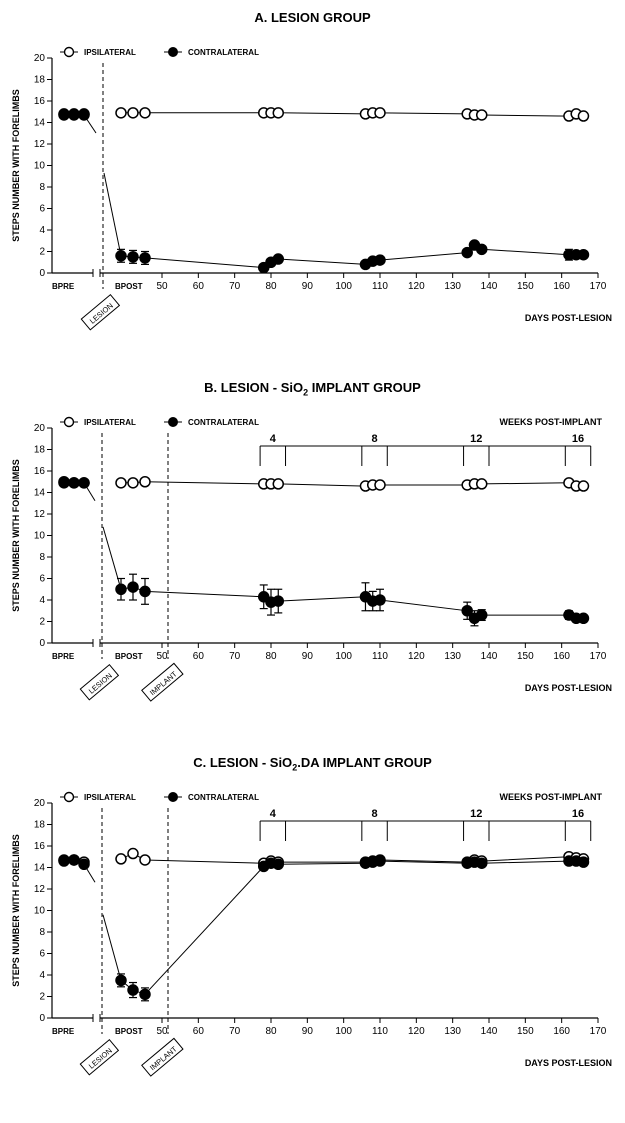 This screenshot has width=625, height=1123. I want to click on y-tick-label: 10, so click(40, 166).